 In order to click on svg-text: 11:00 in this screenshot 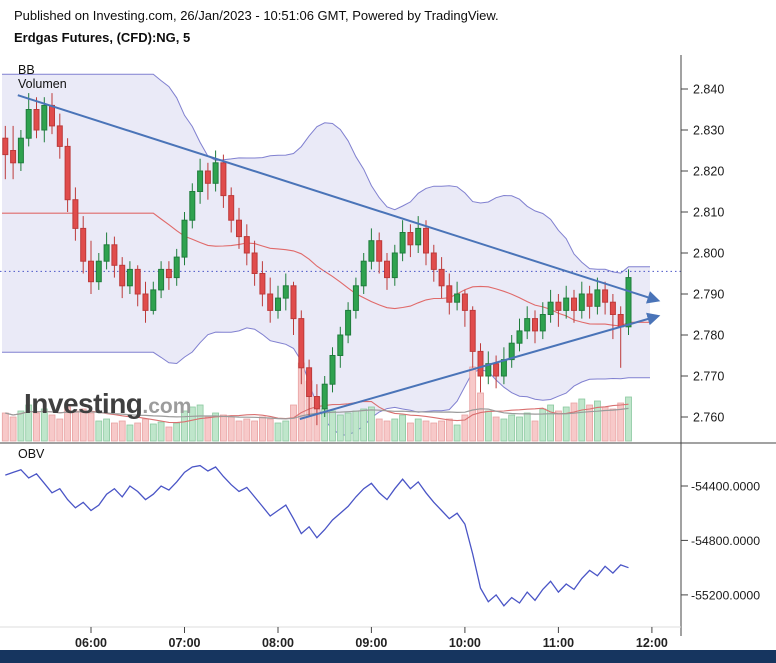, I will do `click(558, 643)`.